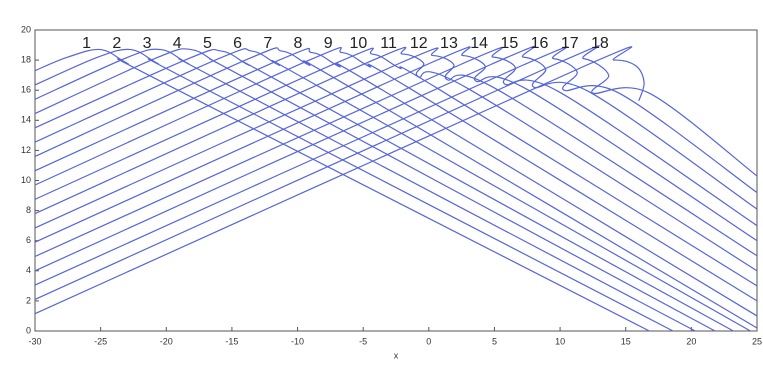 Image resolution: width=763 pixels, height=365 pixels. What do you see at coordinates (26, 59) in the screenshot?
I see `y-tick-label: 18` at bounding box center [26, 59].